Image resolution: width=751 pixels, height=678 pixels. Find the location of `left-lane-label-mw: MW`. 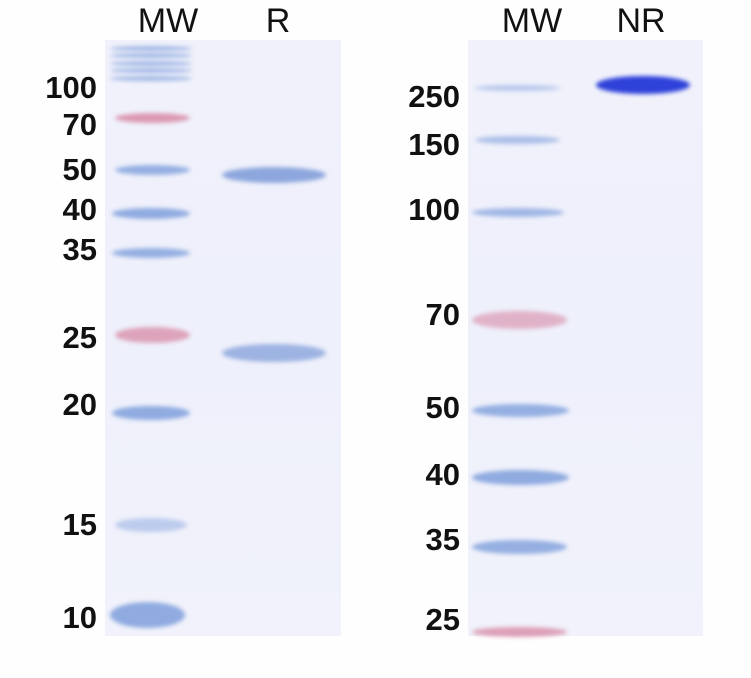

left-lane-label-mw: MW is located at coordinates (168, 21).